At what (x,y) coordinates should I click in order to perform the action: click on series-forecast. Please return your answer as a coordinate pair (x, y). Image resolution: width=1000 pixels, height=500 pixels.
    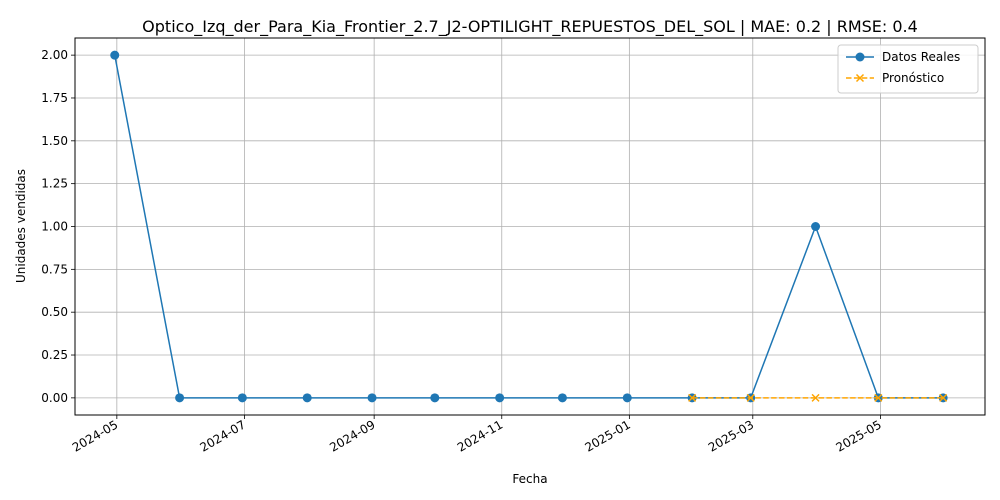
    Looking at the image, I should click on (818, 397).